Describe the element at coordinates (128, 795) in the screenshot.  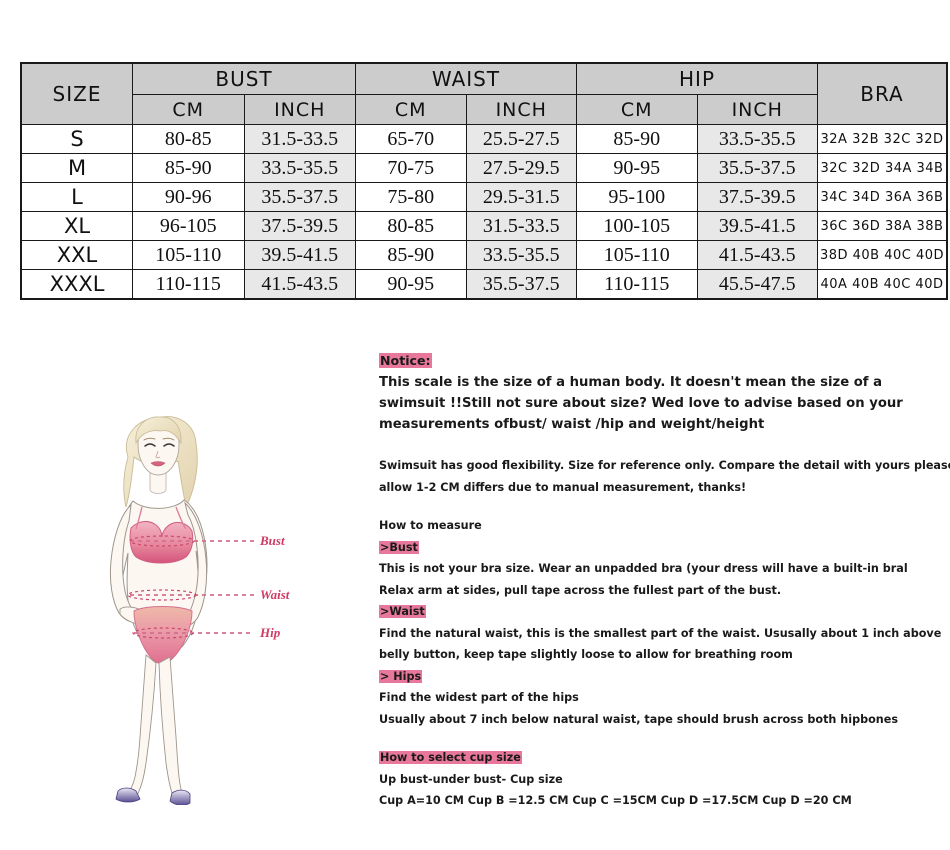
I see `left-shoe` at that location.